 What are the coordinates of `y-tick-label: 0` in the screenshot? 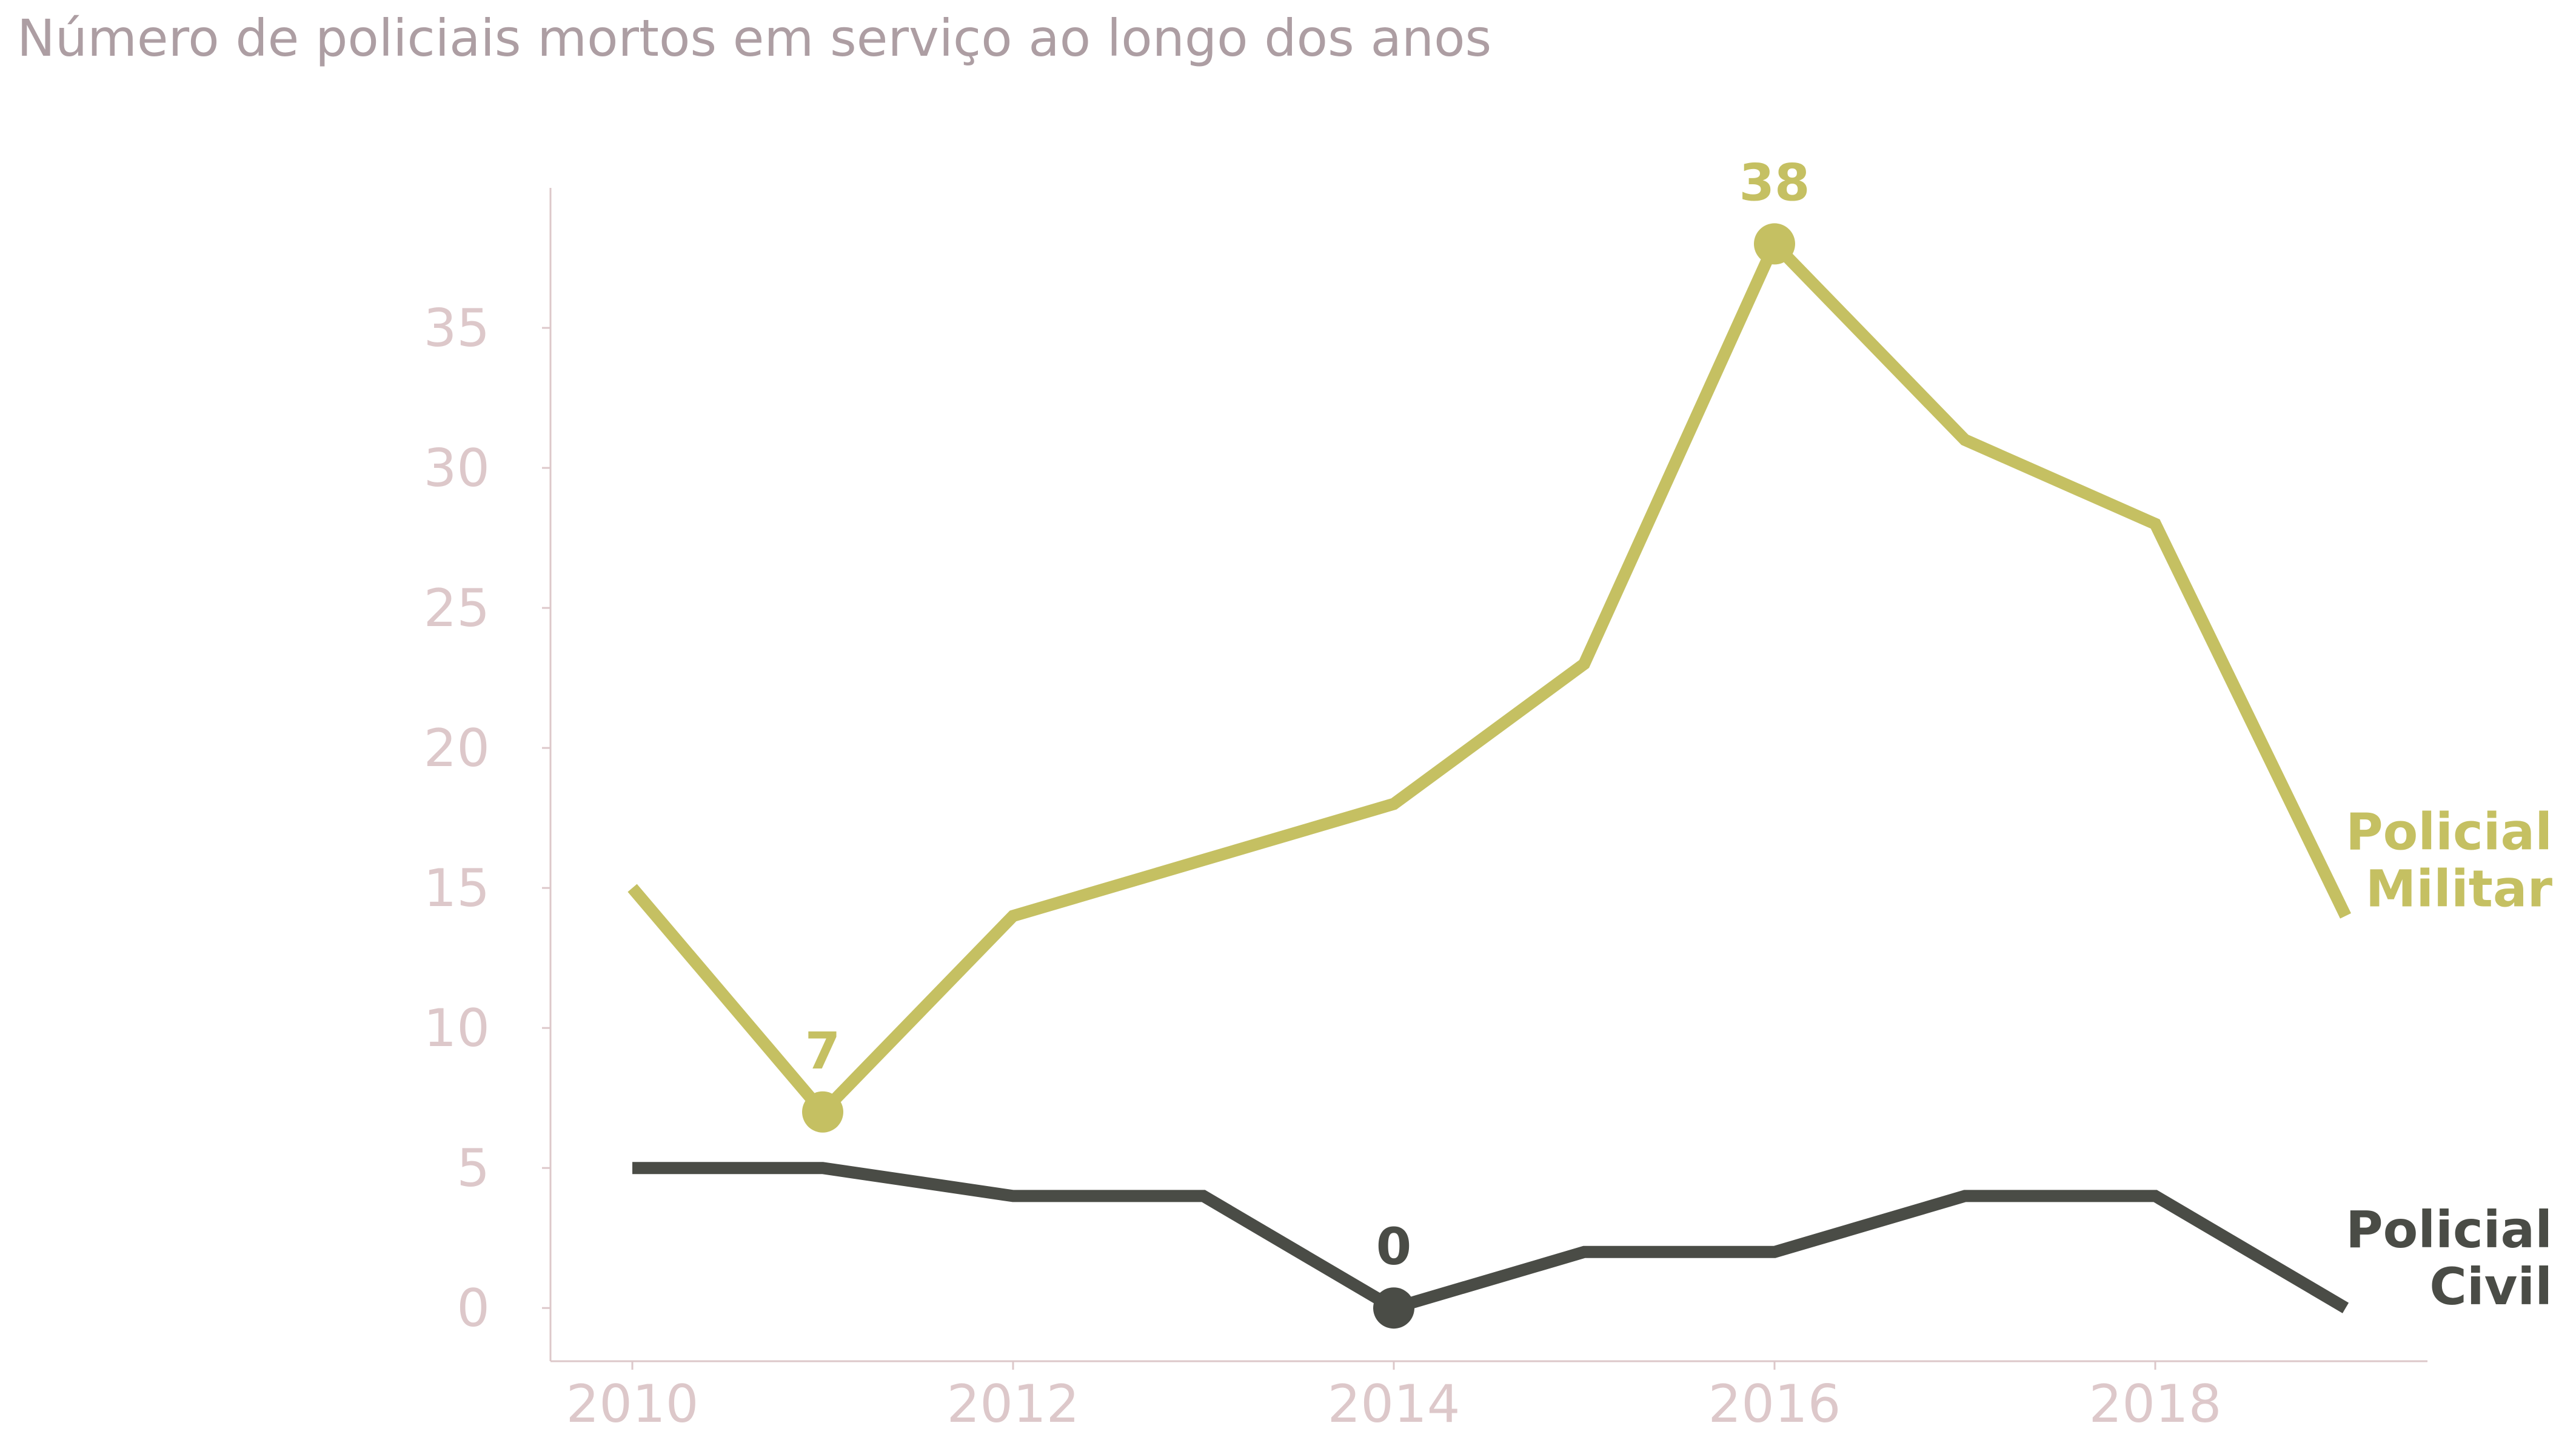 It's located at (473, 1308).